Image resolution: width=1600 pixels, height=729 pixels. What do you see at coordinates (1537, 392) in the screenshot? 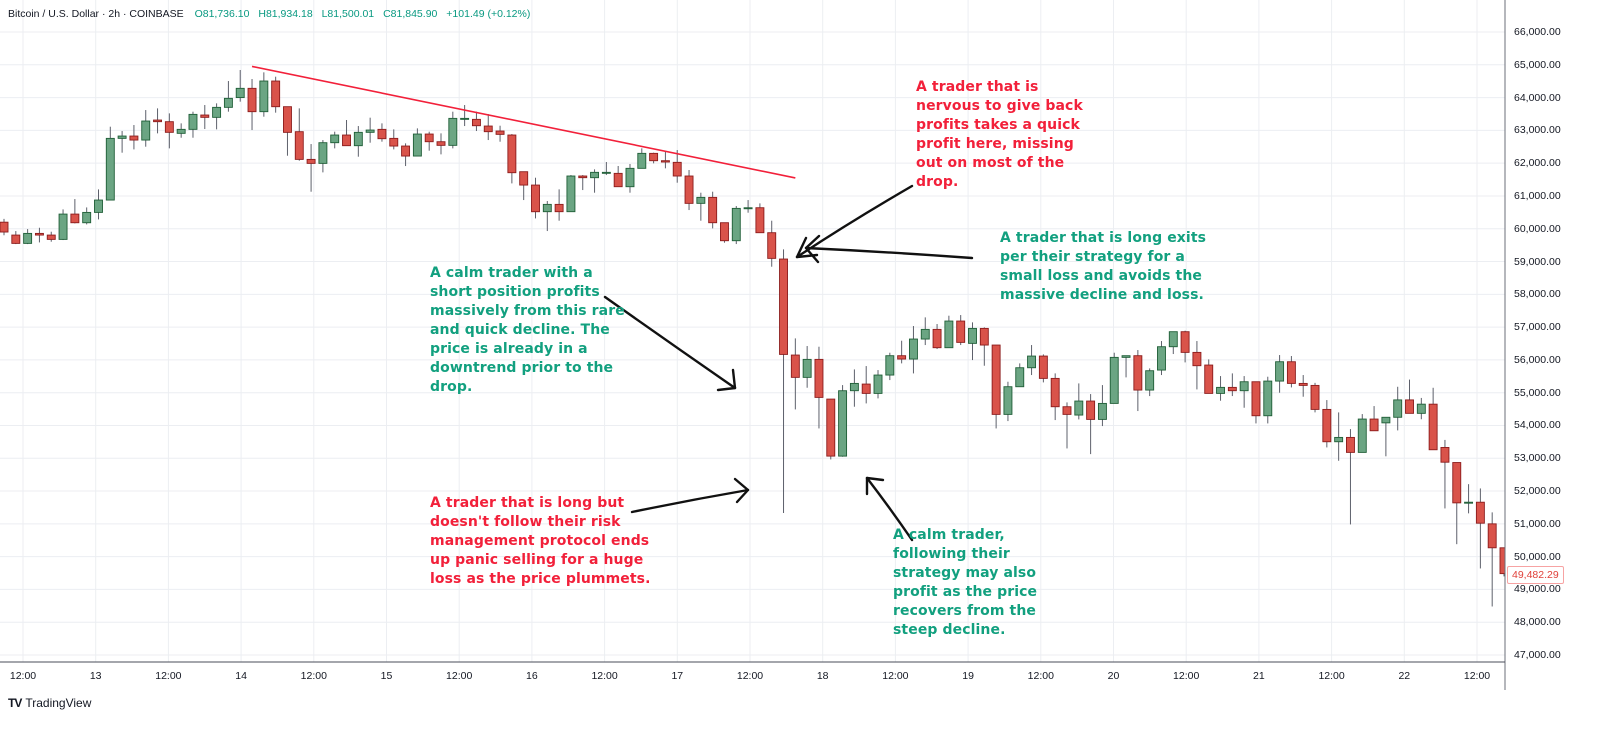
I see `y-tick-label: 55,000.00` at bounding box center [1537, 392].